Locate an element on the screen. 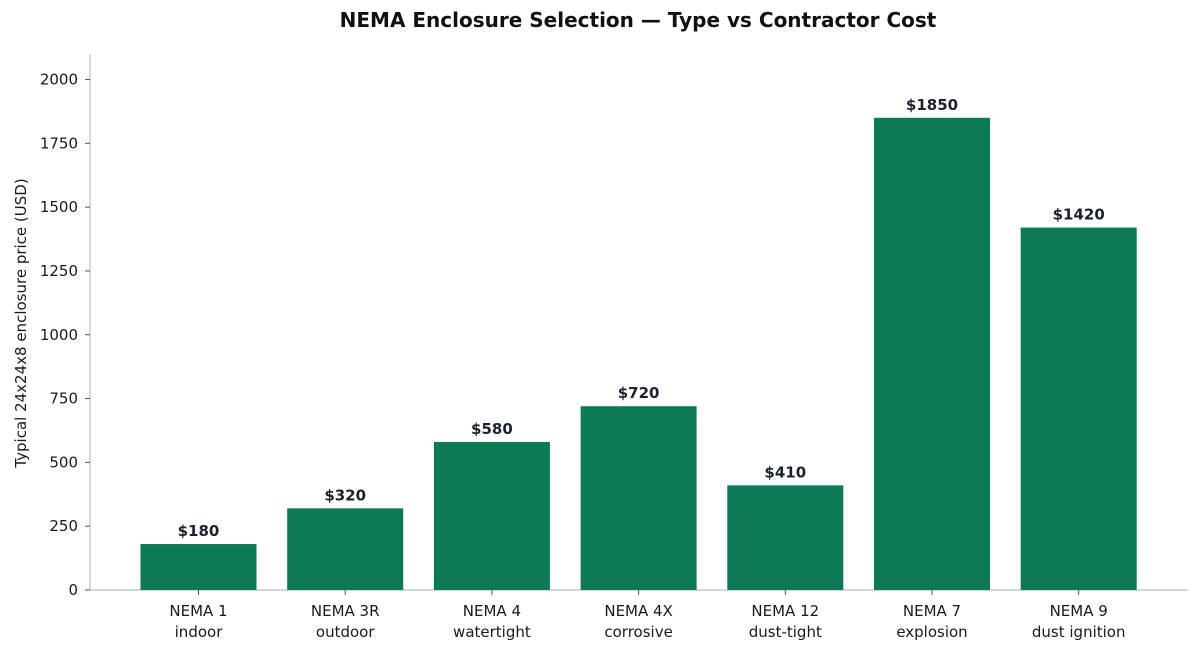 The image size is (1200, 659). x-tick-label: outdoor is located at coordinates (345, 632).